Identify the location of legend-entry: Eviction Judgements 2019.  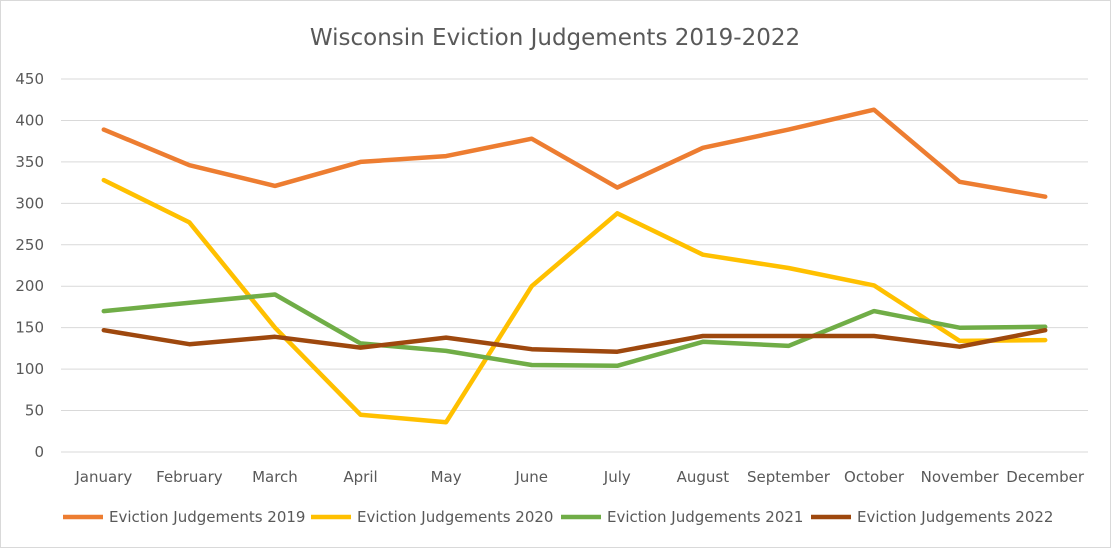
(184, 517).